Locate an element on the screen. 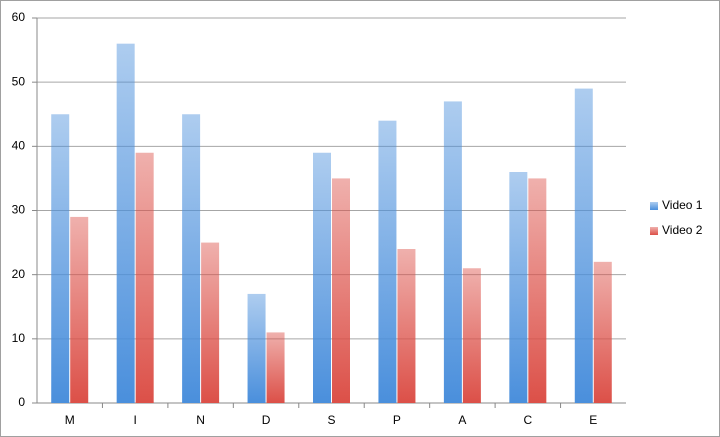 This screenshot has height=437, width=720. x-tick-label: S is located at coordinates (331, 420).